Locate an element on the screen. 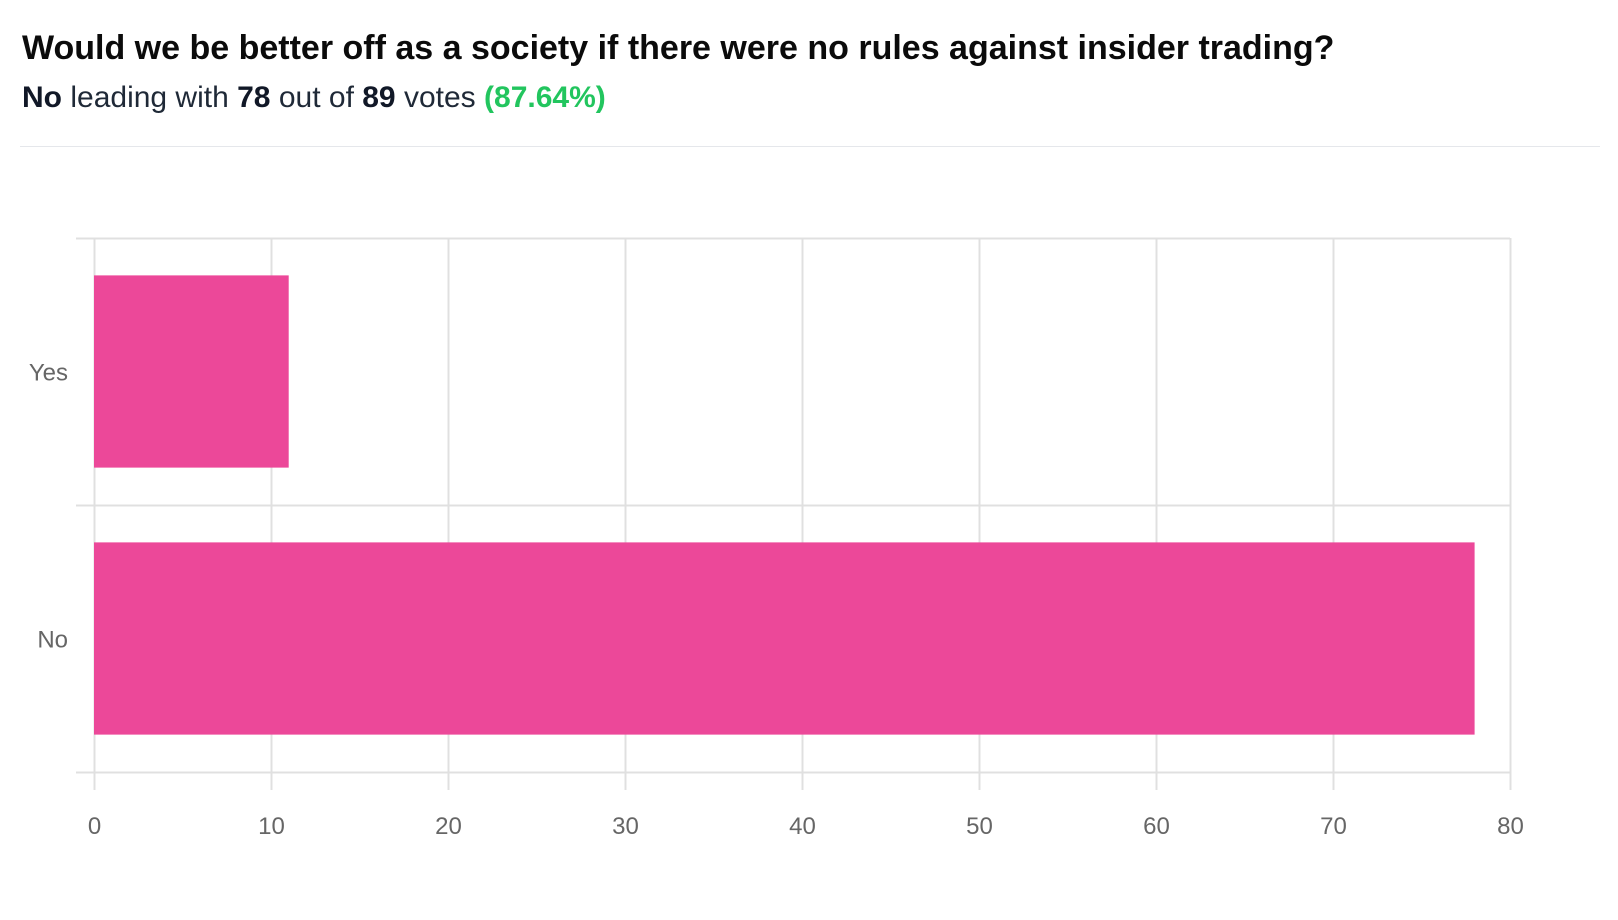 The height and width of the screenshot is (920, 1618). leading-count: 78 is located at coordinates (254, 97).